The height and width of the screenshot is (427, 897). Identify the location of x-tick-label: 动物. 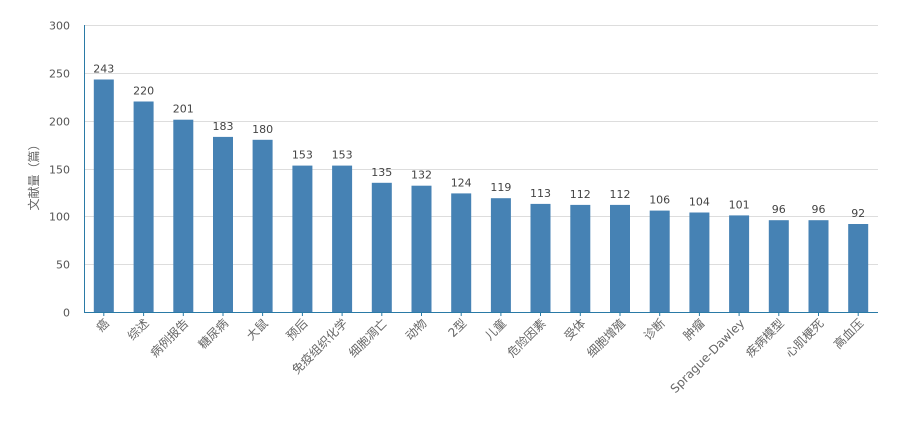
(416, 329).